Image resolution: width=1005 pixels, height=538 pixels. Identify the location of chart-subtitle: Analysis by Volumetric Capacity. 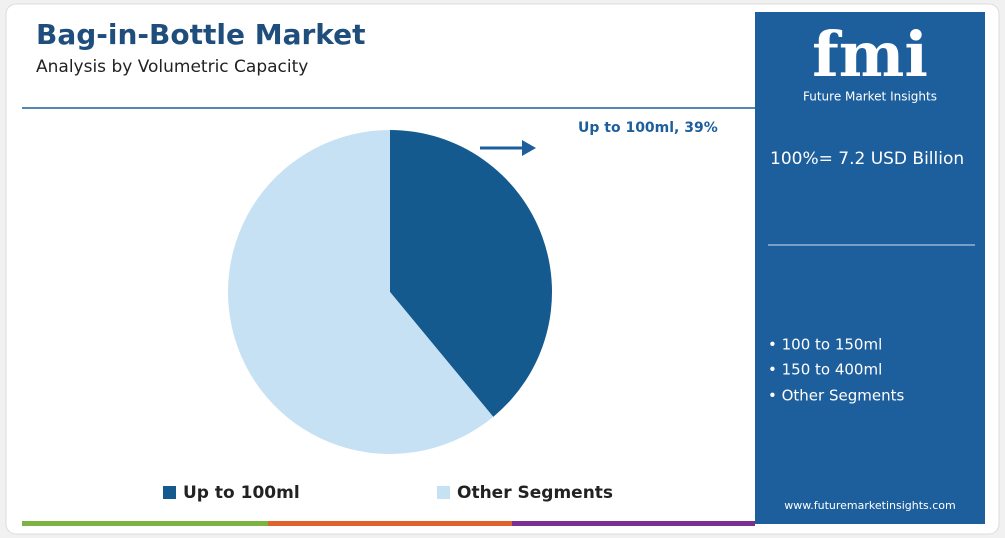
(172, 67).